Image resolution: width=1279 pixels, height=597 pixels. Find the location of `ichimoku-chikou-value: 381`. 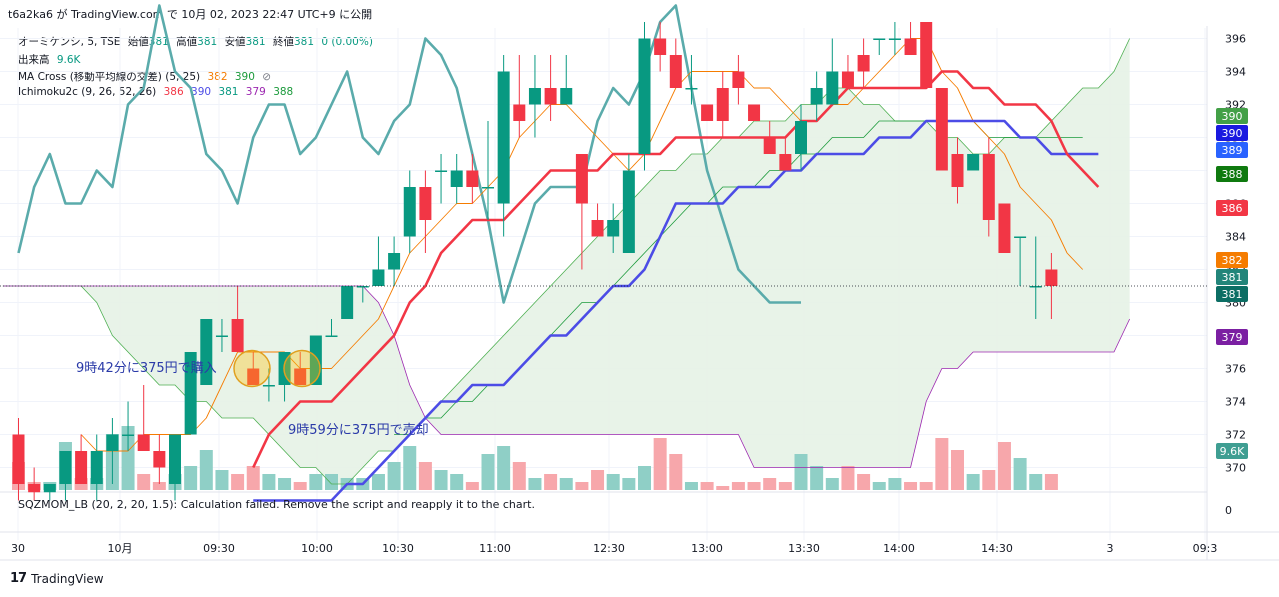

ichimoku-chikou-value: 381 is located at coordinates (228, 92).